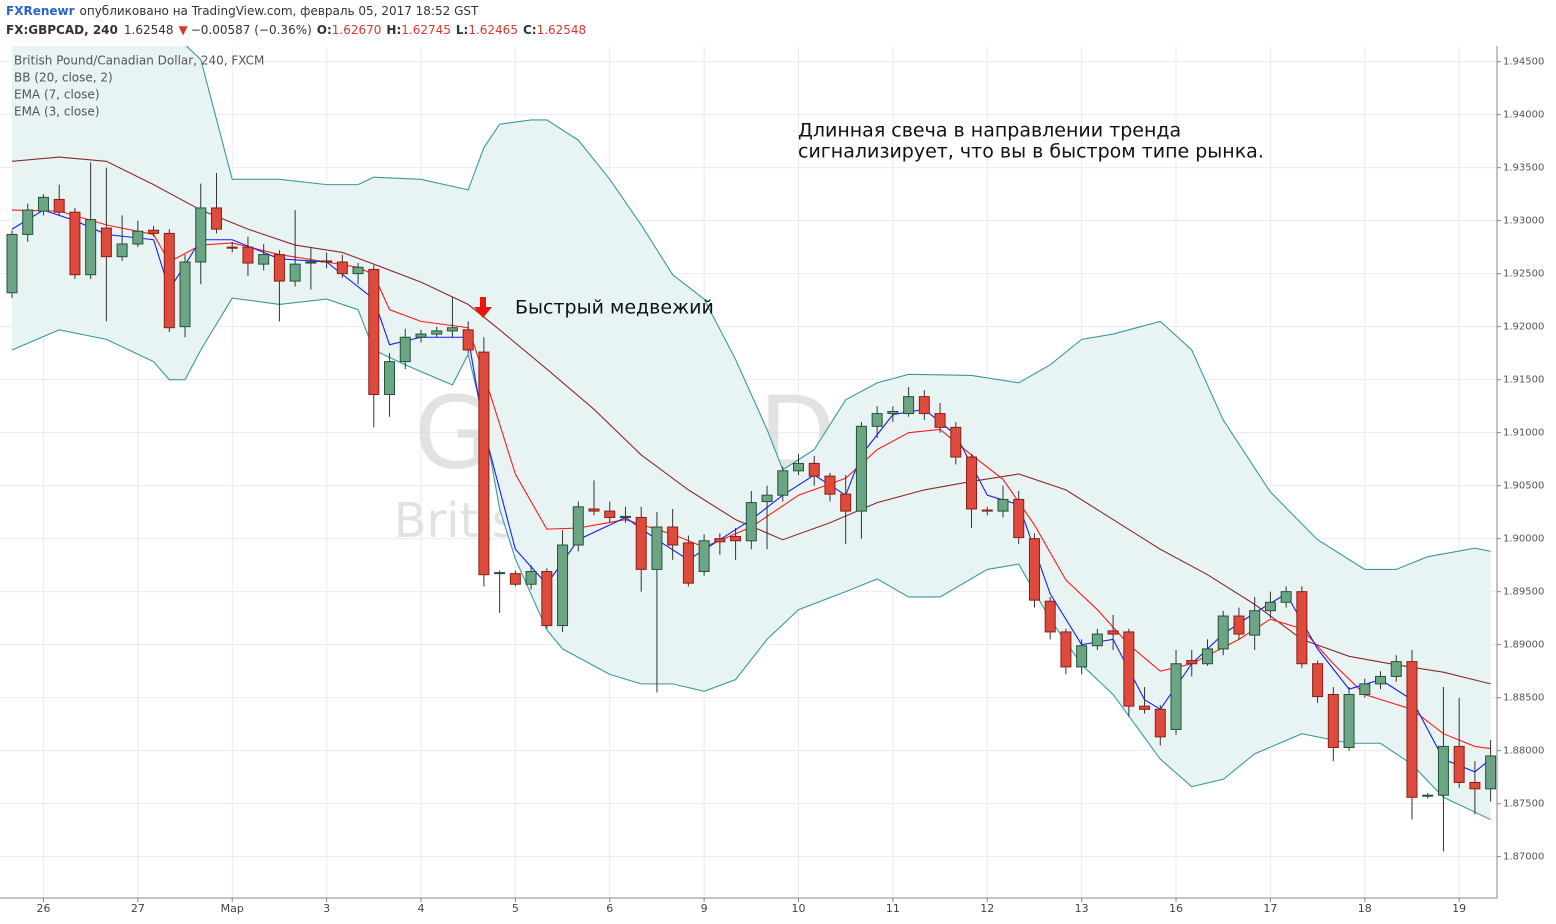 Image resolution: width=1556 pixels, height=924 pixels. Describe the element at coordinates (326, 908) in the screenshot. I see `x-tick-label: 3` at that location.